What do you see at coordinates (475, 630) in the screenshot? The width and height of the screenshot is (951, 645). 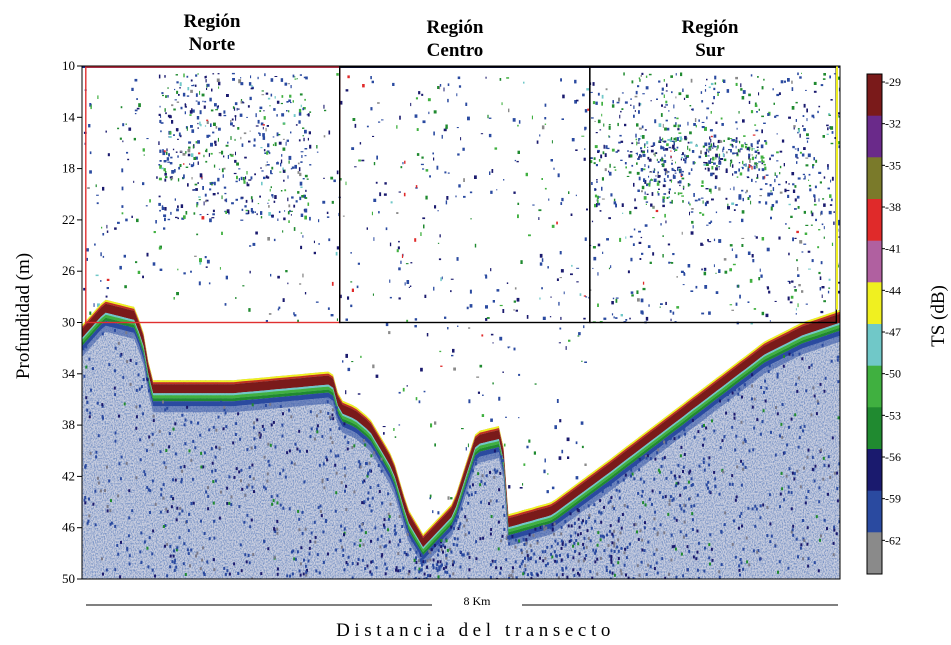 I see `x-axis-label: Distancia del transecto` at bounding box center [475, 630].